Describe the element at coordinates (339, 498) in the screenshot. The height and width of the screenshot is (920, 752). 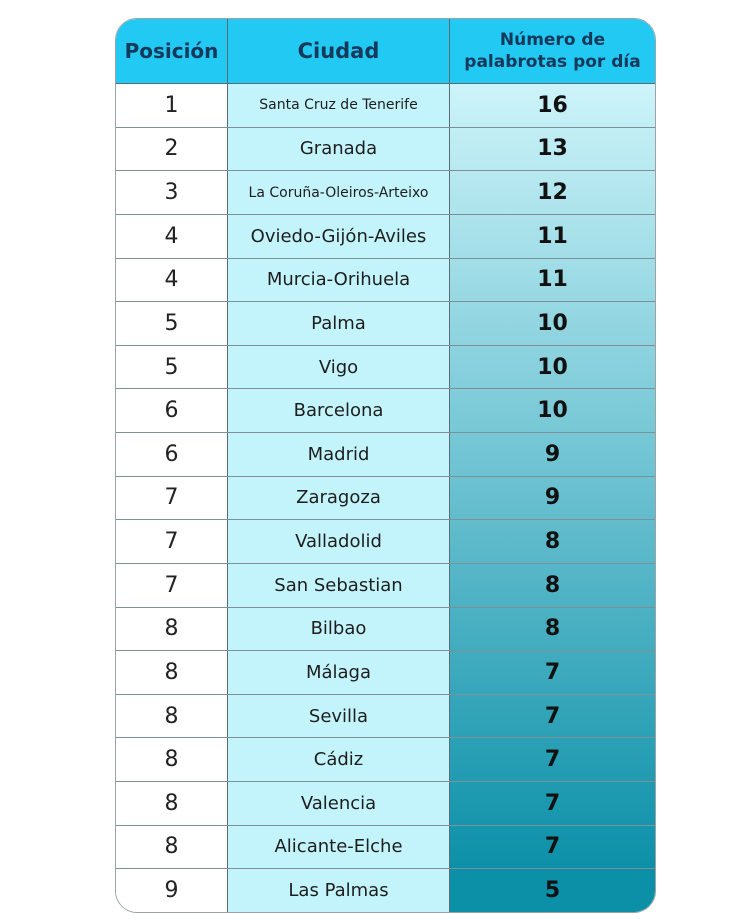
I see `cell-city: Zaragoza` at that location.